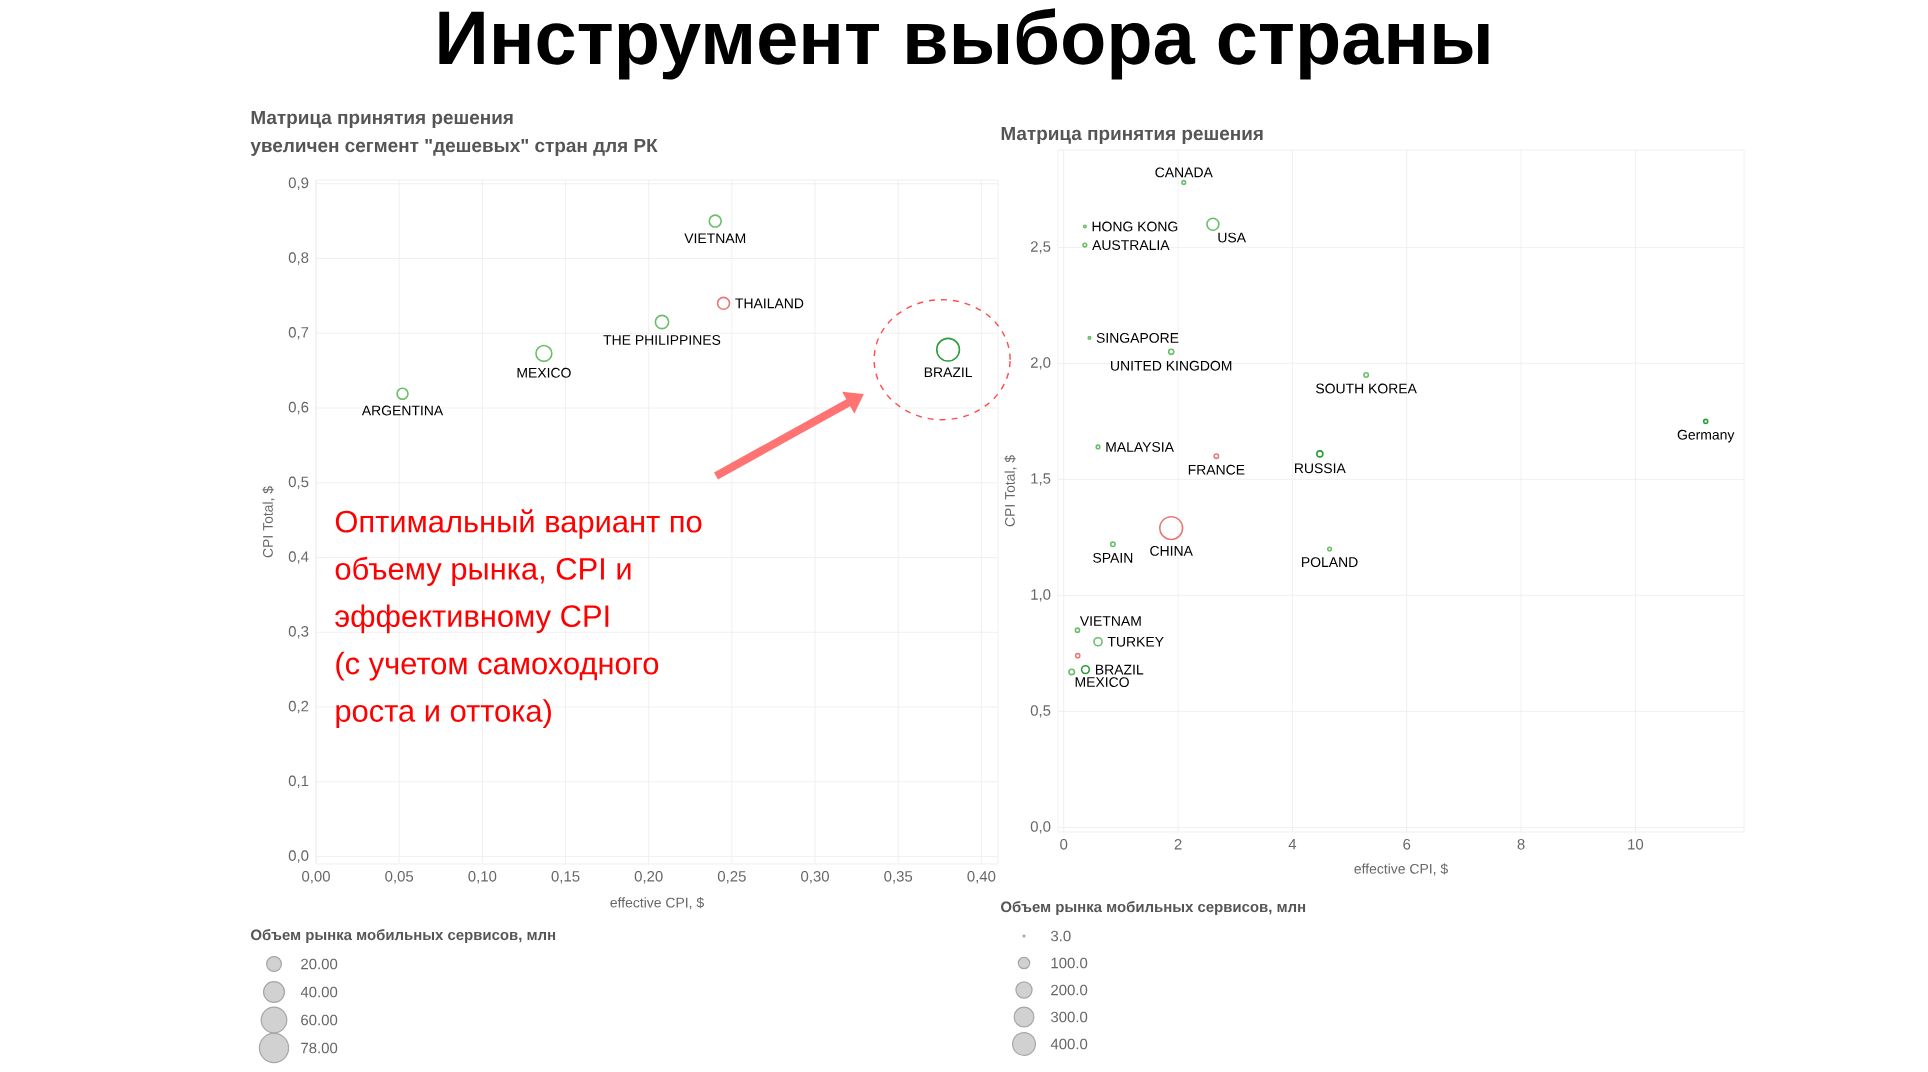  I want to click on annotation: (с учетом самоходного, so click(497, 666).